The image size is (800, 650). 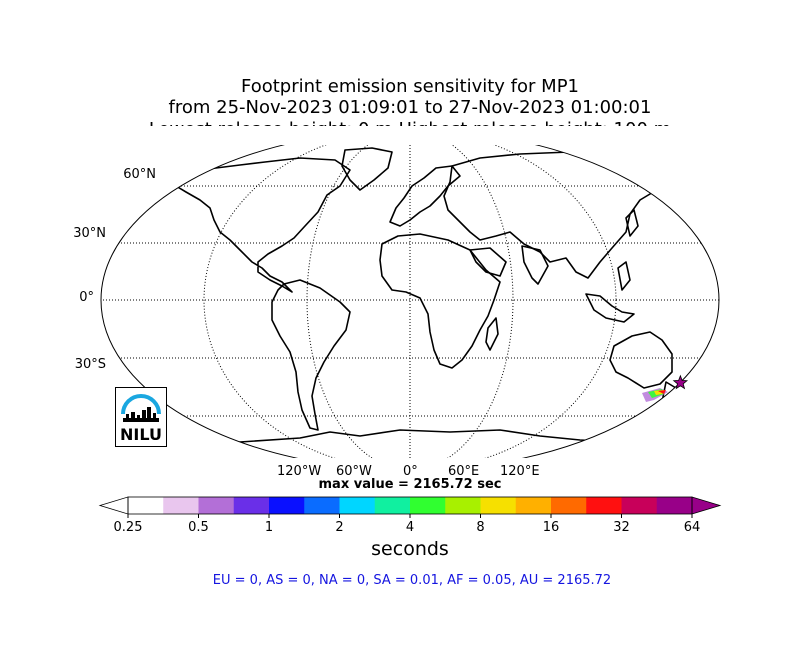 I want to click on lat-label-equator: 0°, so click(x=86, y=297).